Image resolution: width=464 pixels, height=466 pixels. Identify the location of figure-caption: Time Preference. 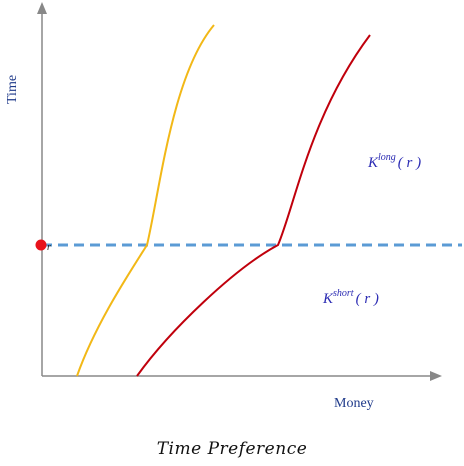
(232, 449).